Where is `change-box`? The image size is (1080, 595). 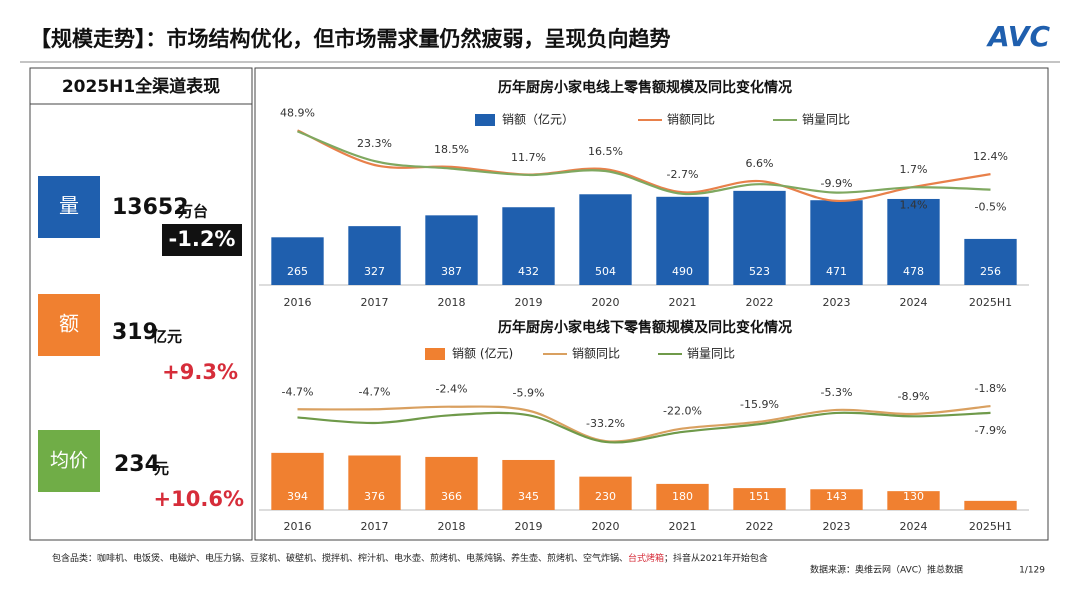
change-box is located at coordinates (202, 240).